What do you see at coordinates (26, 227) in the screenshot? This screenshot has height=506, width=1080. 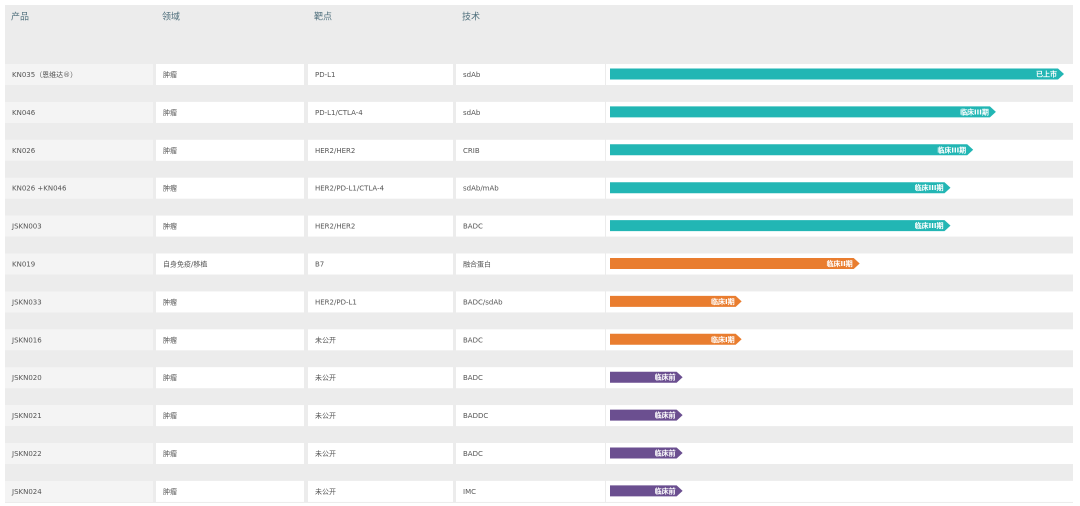 I see `cell-text: JSKN003` at bounding box center [26, 227].